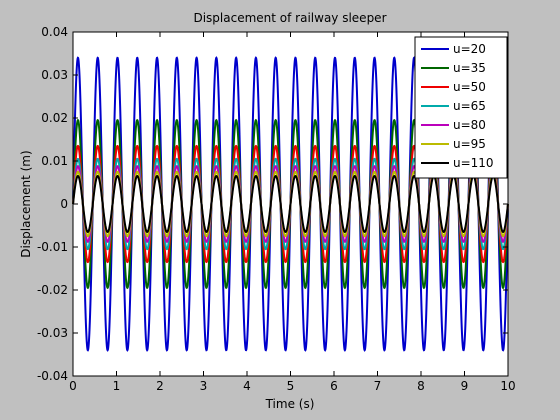 The image size is (560, 420). I want to click on y-tick-label: 0.01, so click(54, 161).